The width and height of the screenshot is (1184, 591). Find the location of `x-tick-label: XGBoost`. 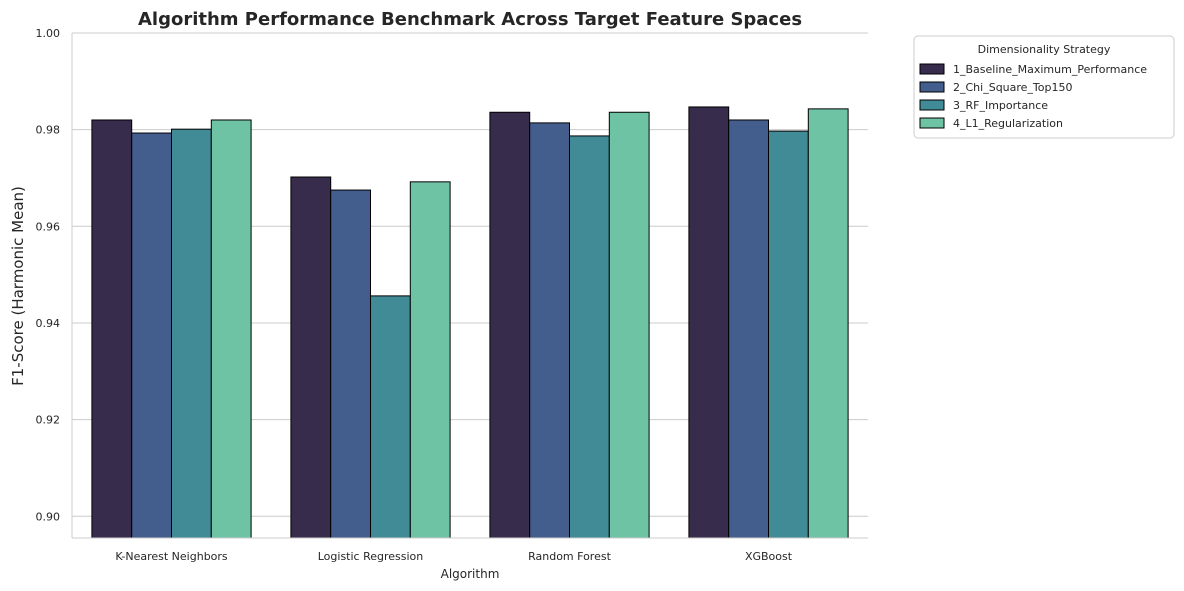

x-tick-label: XGBoost is located at coordinates (769, 556).